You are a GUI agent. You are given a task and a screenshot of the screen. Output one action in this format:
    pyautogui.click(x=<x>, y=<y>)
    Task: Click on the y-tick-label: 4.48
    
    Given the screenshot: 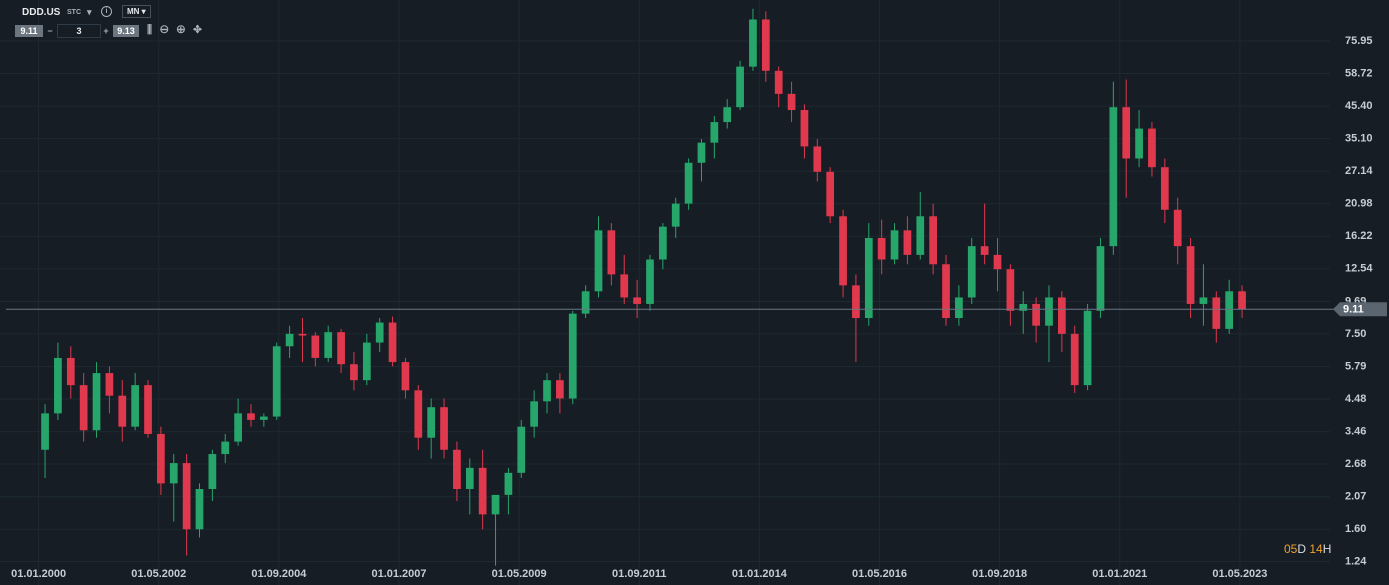 What is the action you would take?
    pyautogui.click(x=1355, y=399)
    